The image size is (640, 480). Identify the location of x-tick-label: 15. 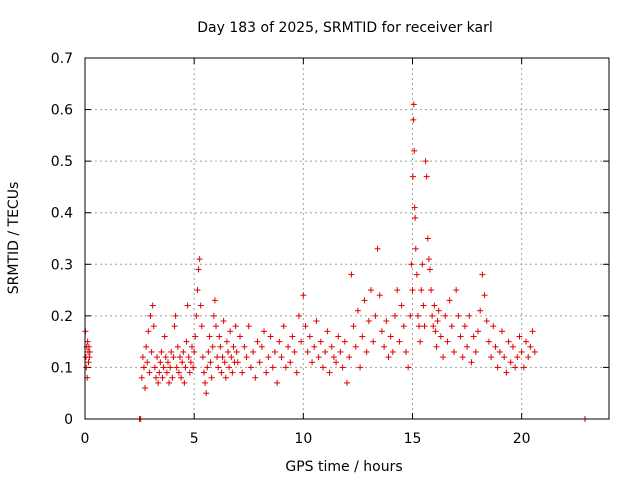
(413, 439).